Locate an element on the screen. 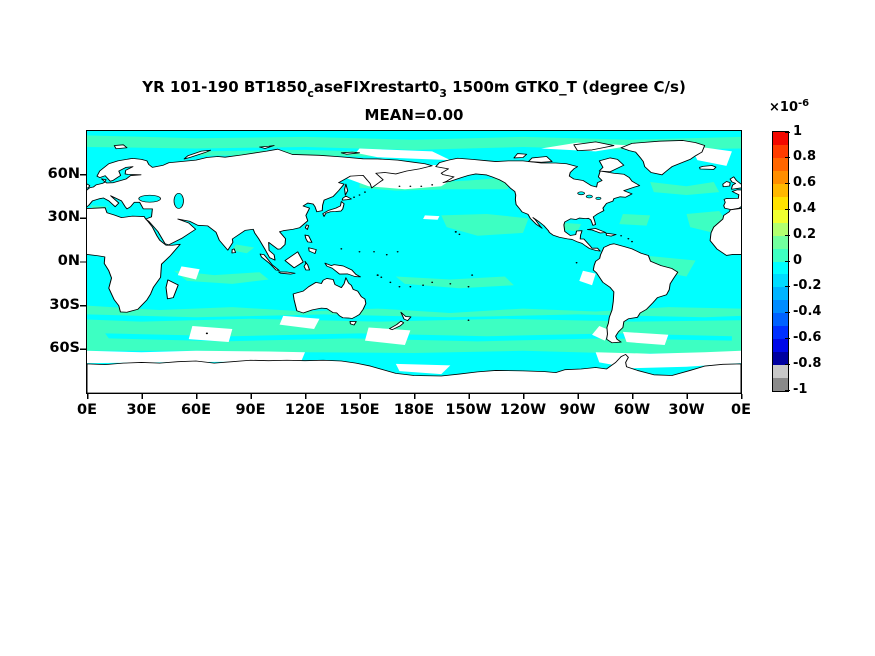 The width and height of the screenshot is (875, 656). tasmania is located at coordinates (353, 323).